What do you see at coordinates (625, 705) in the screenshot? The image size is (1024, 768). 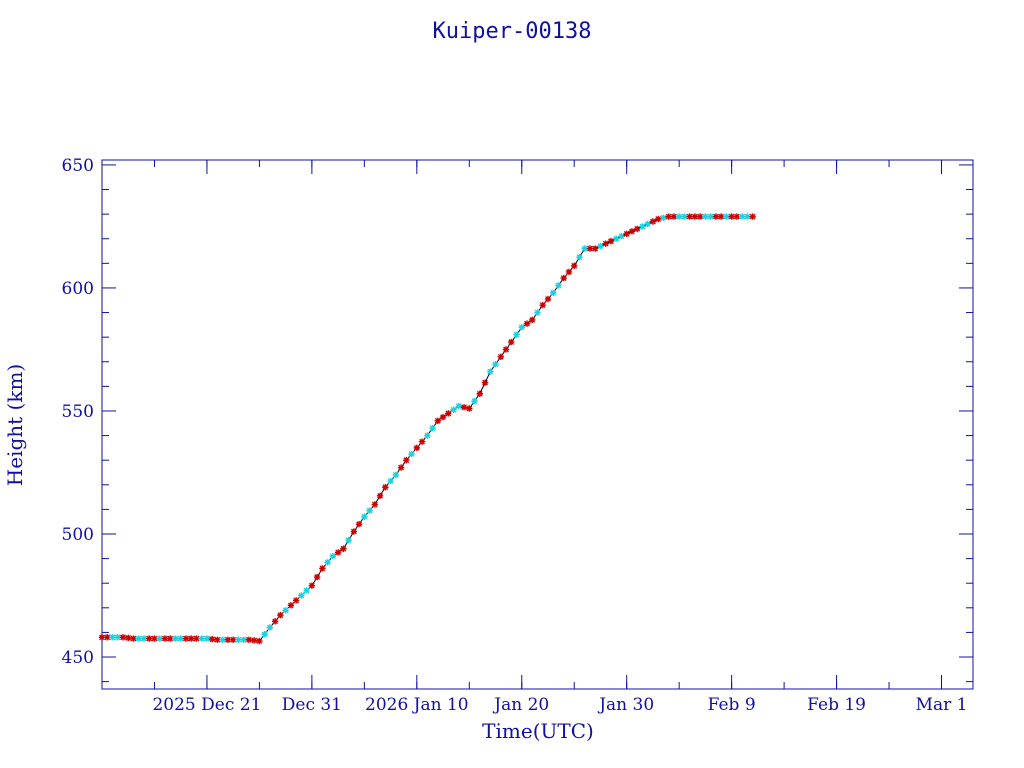 I see `x-tick-label: Jan 30` at bounding box center [625, 705].